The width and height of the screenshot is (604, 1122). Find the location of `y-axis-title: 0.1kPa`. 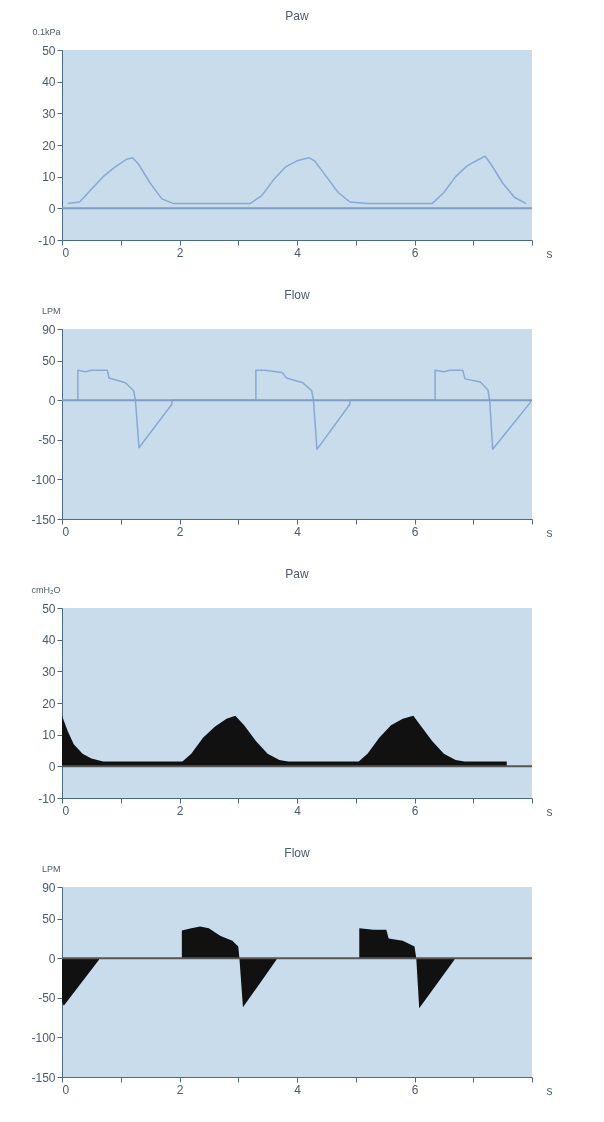

y-axis-title: 0.1kPa is located at coordinates (46, 31).